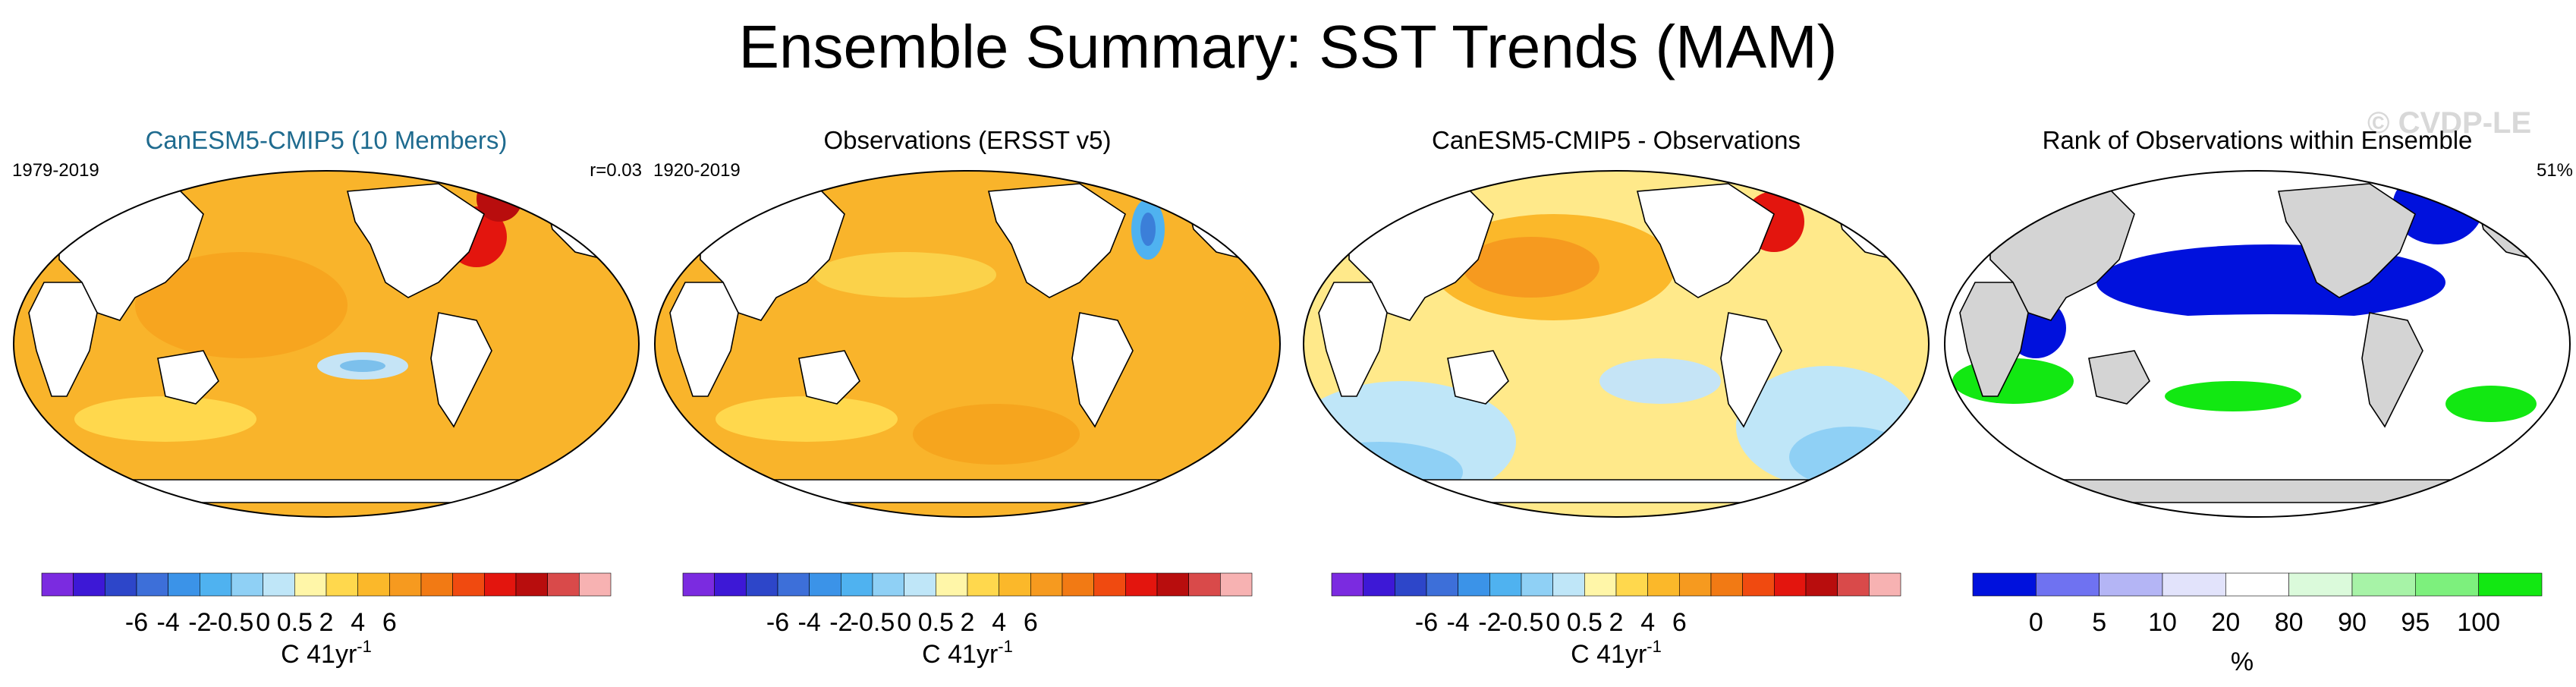 Image resolution: width=2576 pixels, height=687 pixels. I want to click on panel-title: CanESM5-CMIP5 (10 Members), so click(327, 140).